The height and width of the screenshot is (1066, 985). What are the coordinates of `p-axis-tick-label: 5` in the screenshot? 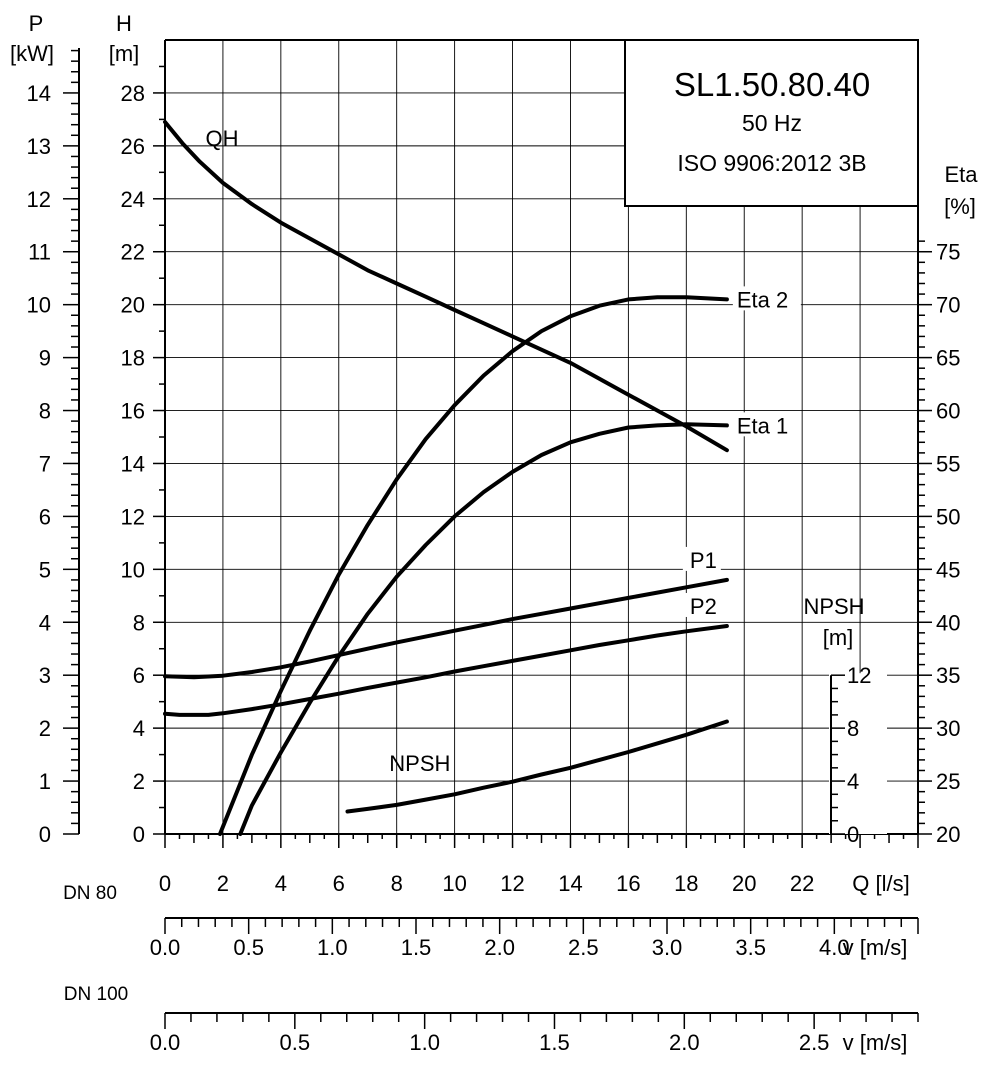 It's located at (45, 569).